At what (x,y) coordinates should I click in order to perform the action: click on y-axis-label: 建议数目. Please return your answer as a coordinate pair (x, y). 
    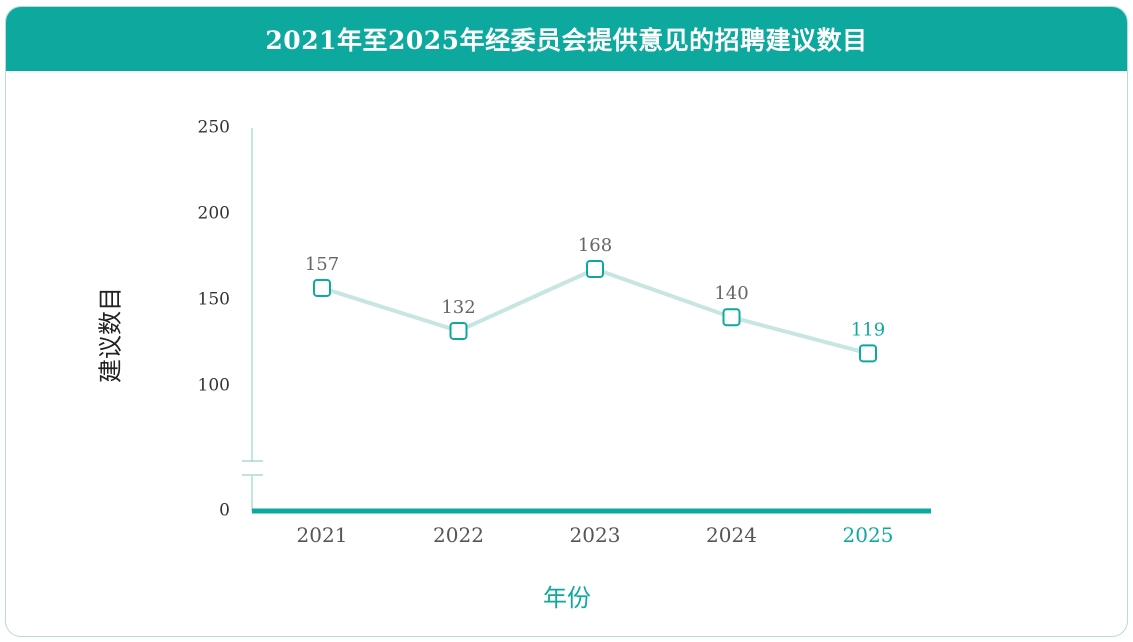
    Looking at the image, I should click on (111, 335).